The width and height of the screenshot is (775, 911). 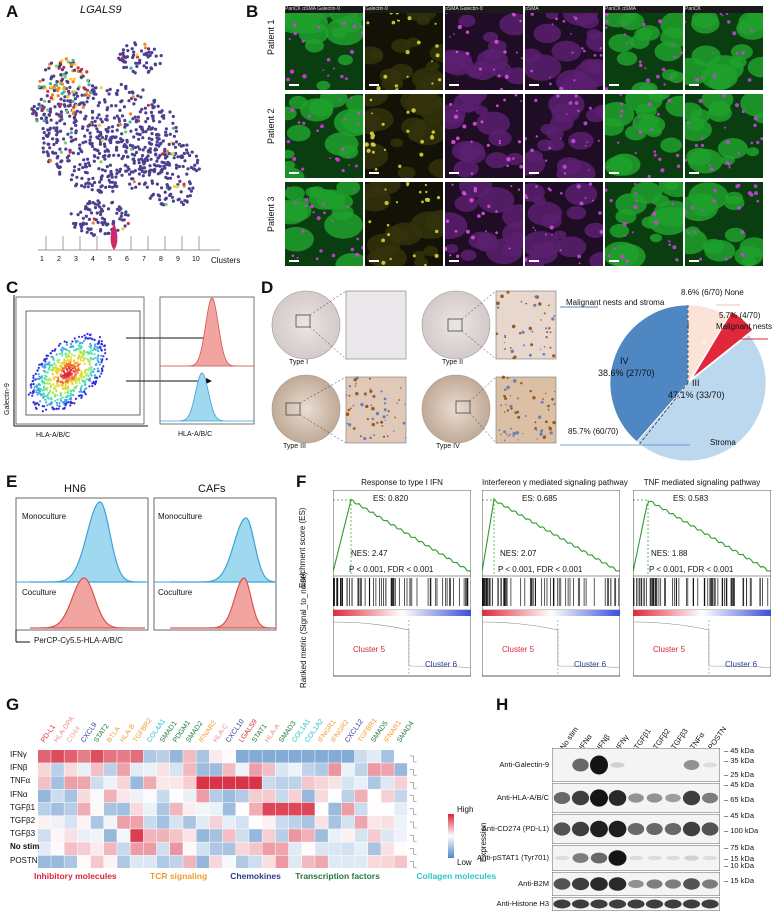 I want to click on blot-strip, so click(x=636, y=829).